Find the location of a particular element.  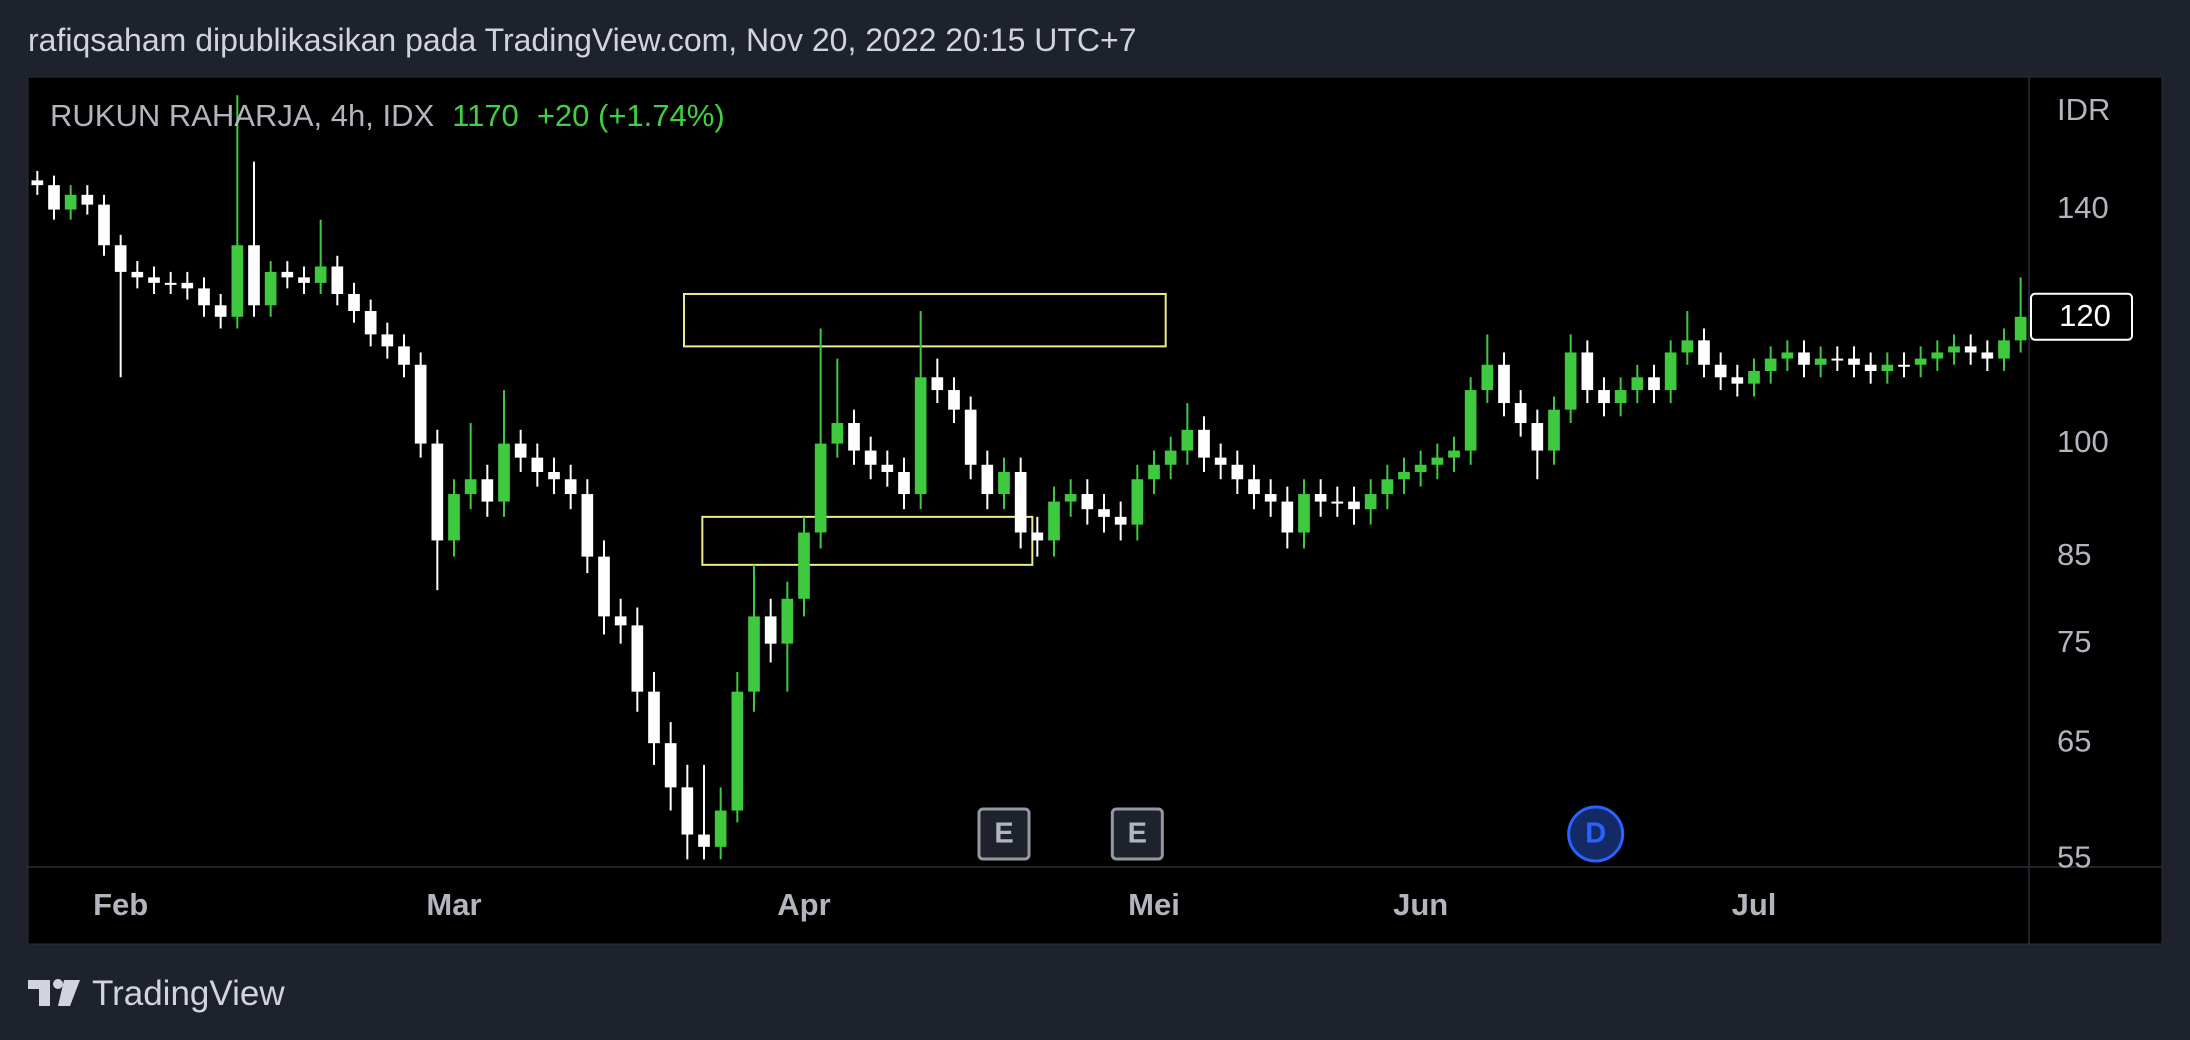

y-tick-label: 75 is located at coordinates (2074, 641).